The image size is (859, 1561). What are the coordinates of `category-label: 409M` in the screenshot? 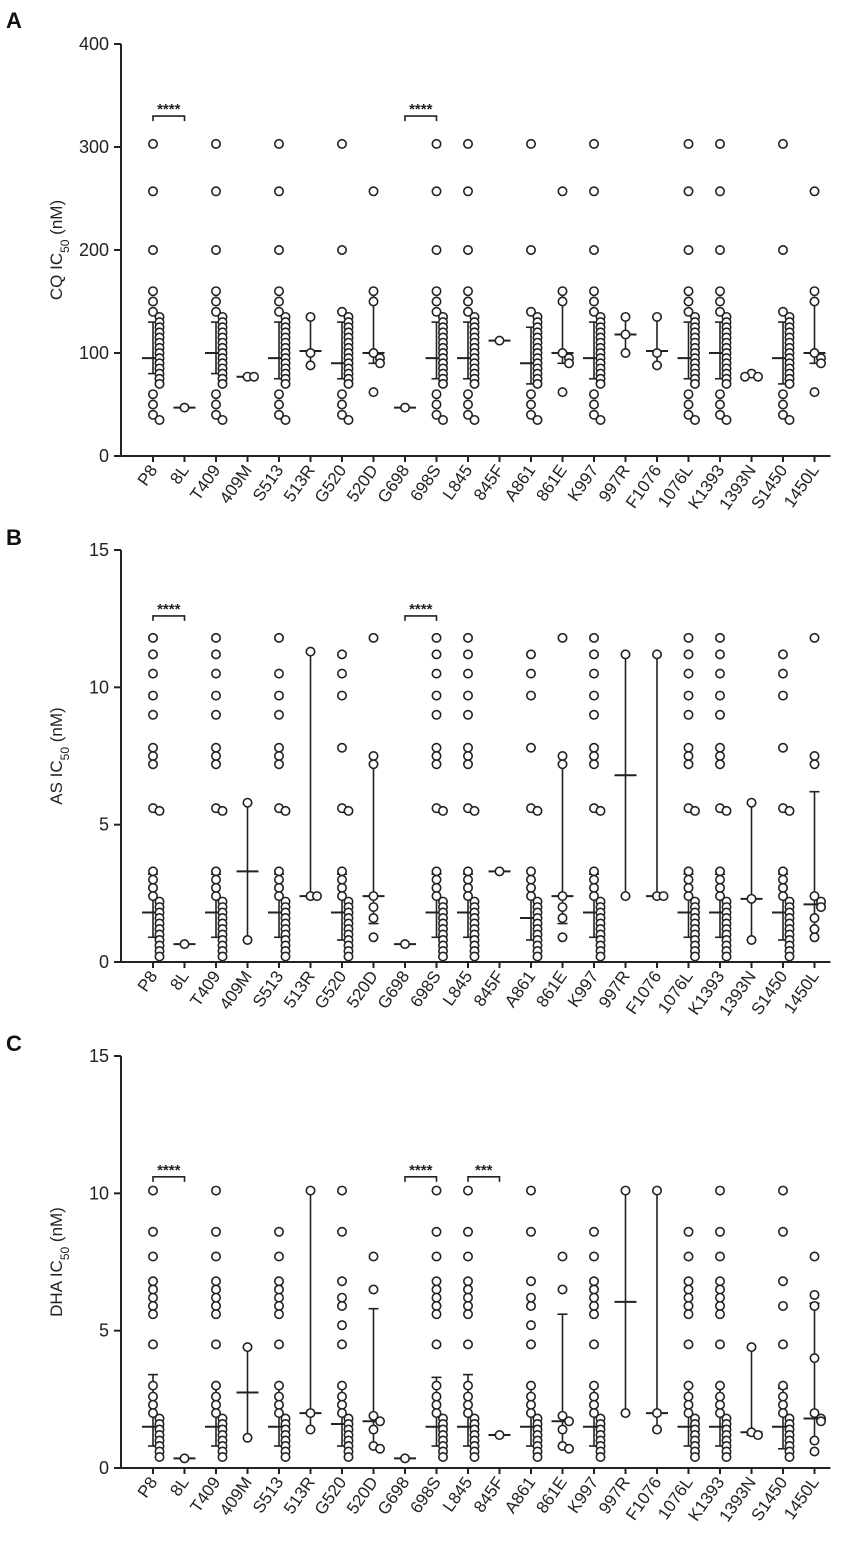 It's located at (236, 1496).